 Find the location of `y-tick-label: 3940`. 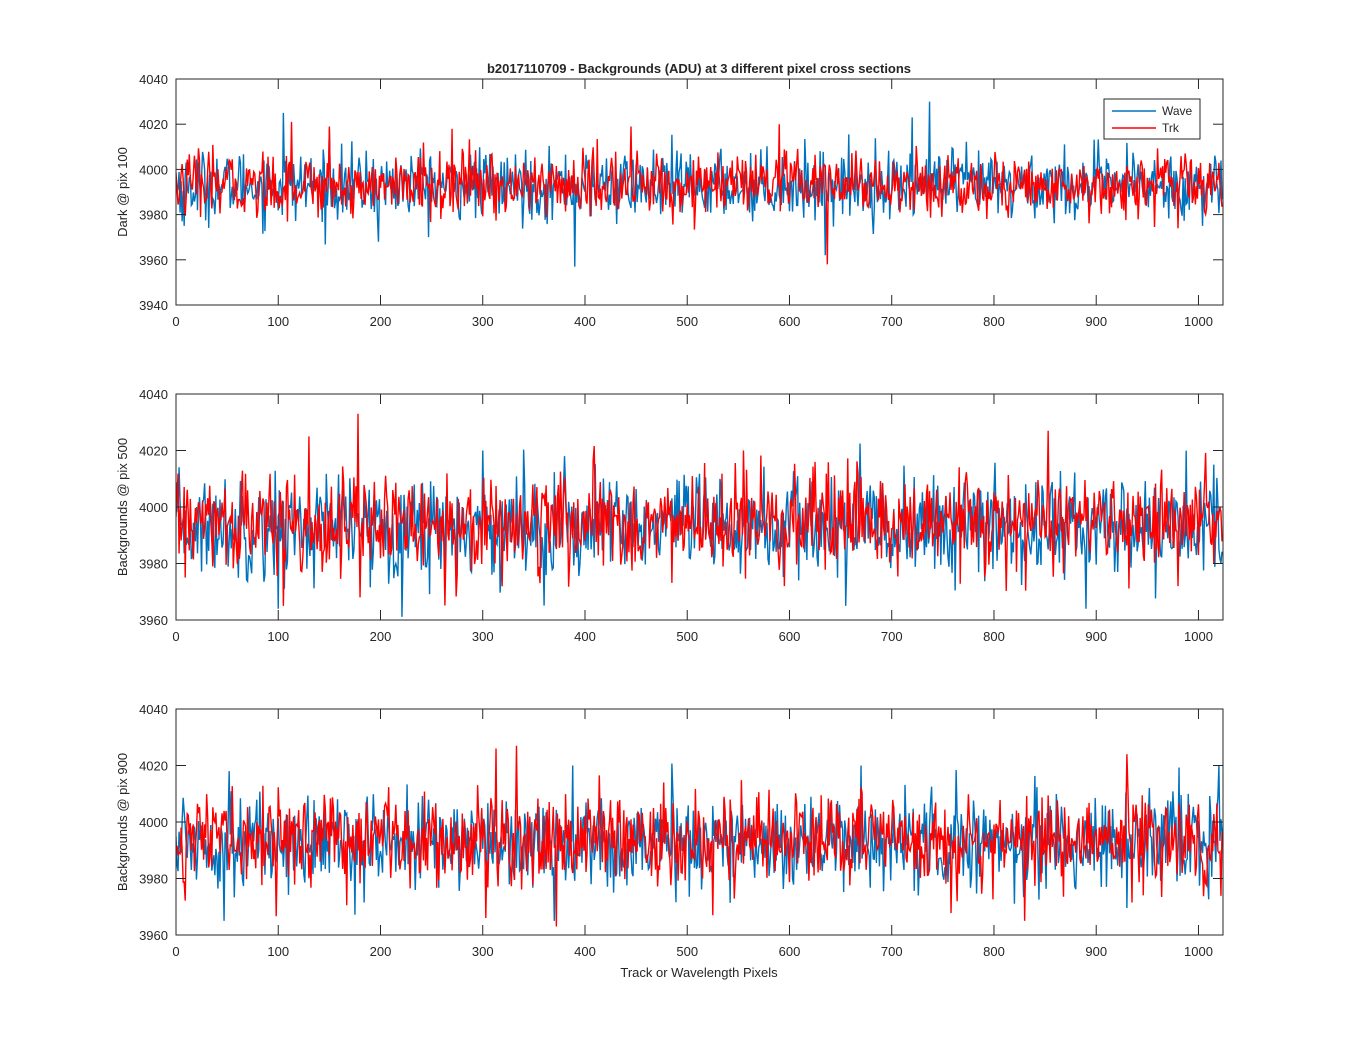

y-tick-label: 3940 is located at coordinates (153, 305).